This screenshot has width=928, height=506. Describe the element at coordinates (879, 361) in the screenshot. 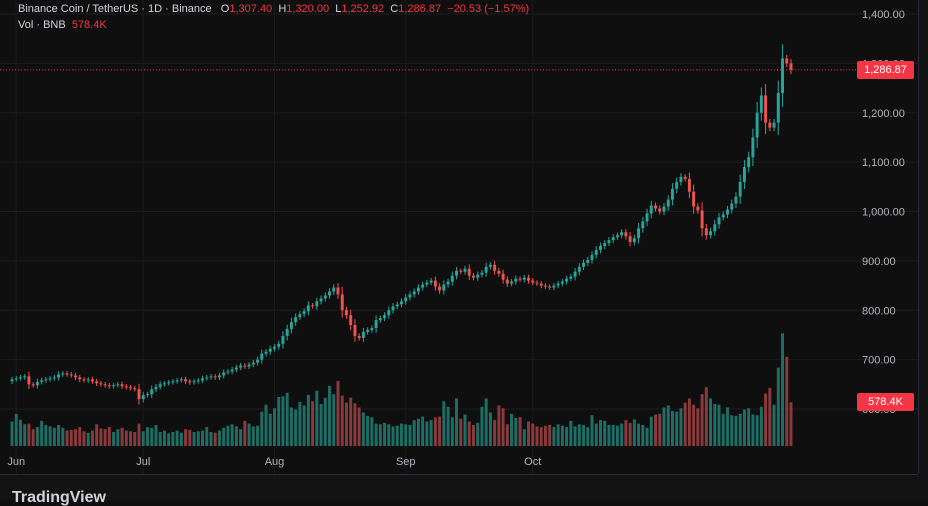

I see `price-axis-label: 700.00` at that location.